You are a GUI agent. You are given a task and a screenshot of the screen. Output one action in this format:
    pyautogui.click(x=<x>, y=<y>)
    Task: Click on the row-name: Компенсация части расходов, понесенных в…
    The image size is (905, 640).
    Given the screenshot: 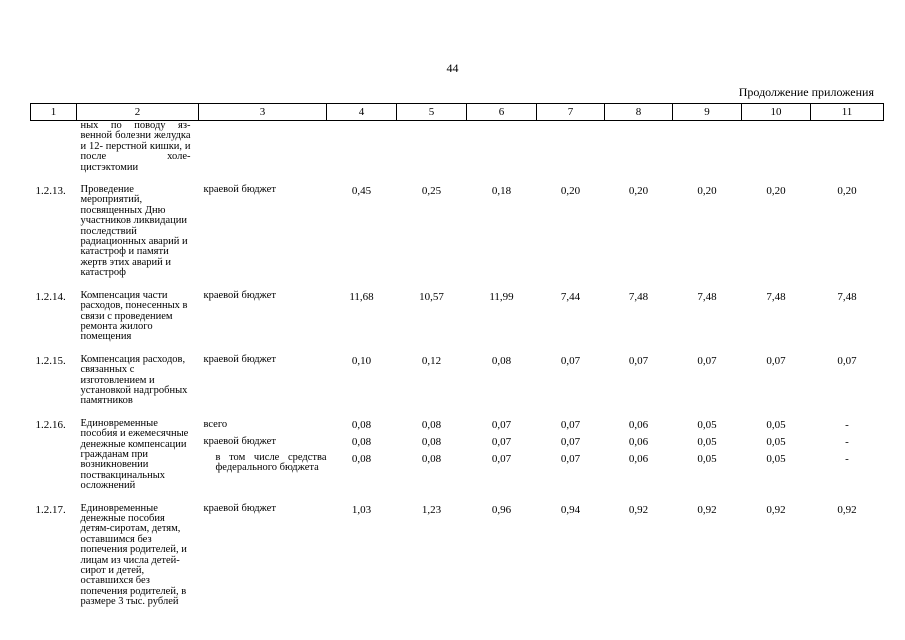 What is the action you would take?
    pyautogui.click(x=134, y=316)
    